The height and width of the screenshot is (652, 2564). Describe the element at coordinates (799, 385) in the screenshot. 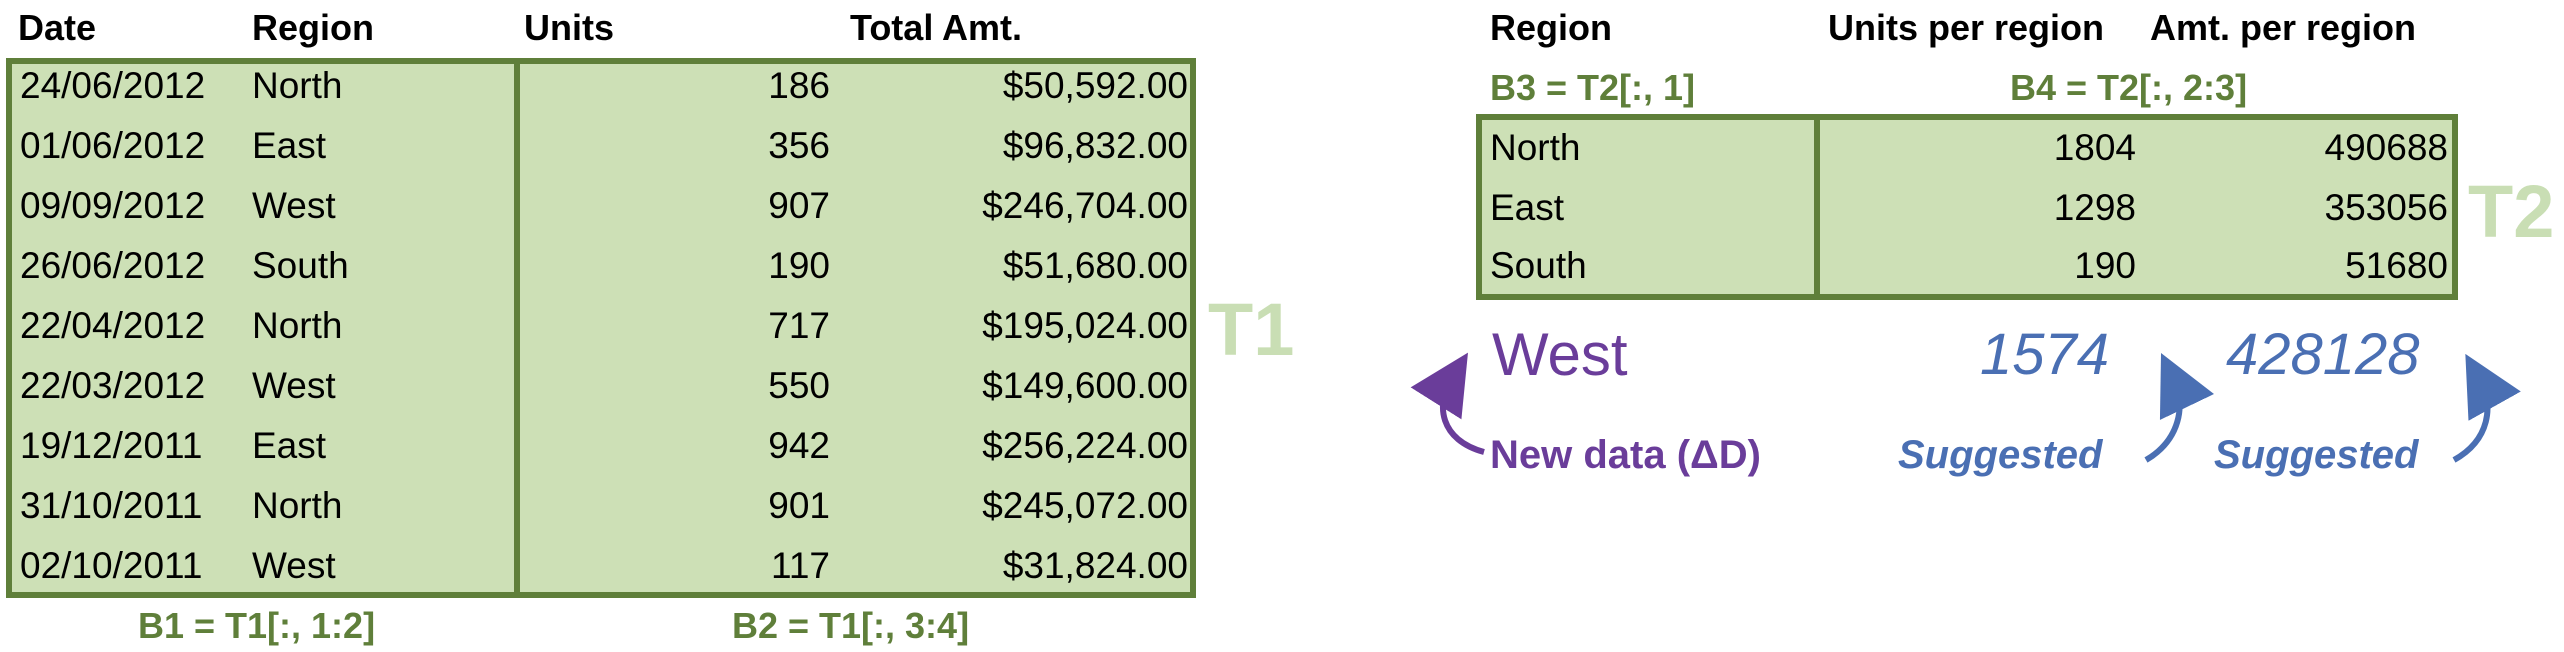

I see `t1-cell-units: 550` at that location.